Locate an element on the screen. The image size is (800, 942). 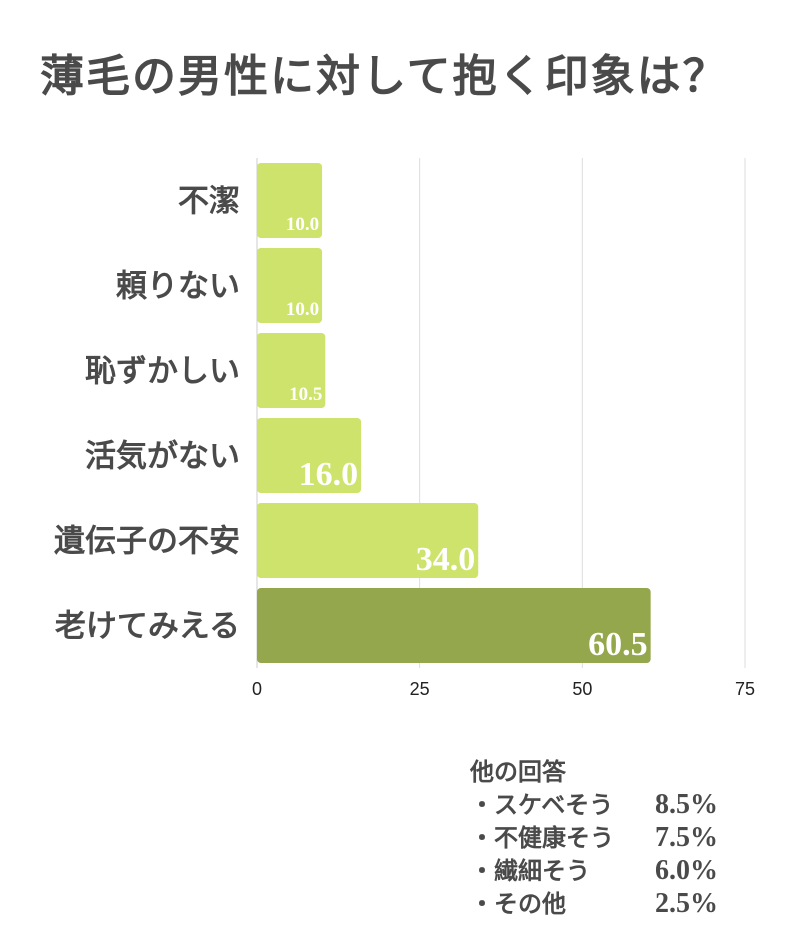
other-answer-value: 8.5% is located at coordinates (686, 804).